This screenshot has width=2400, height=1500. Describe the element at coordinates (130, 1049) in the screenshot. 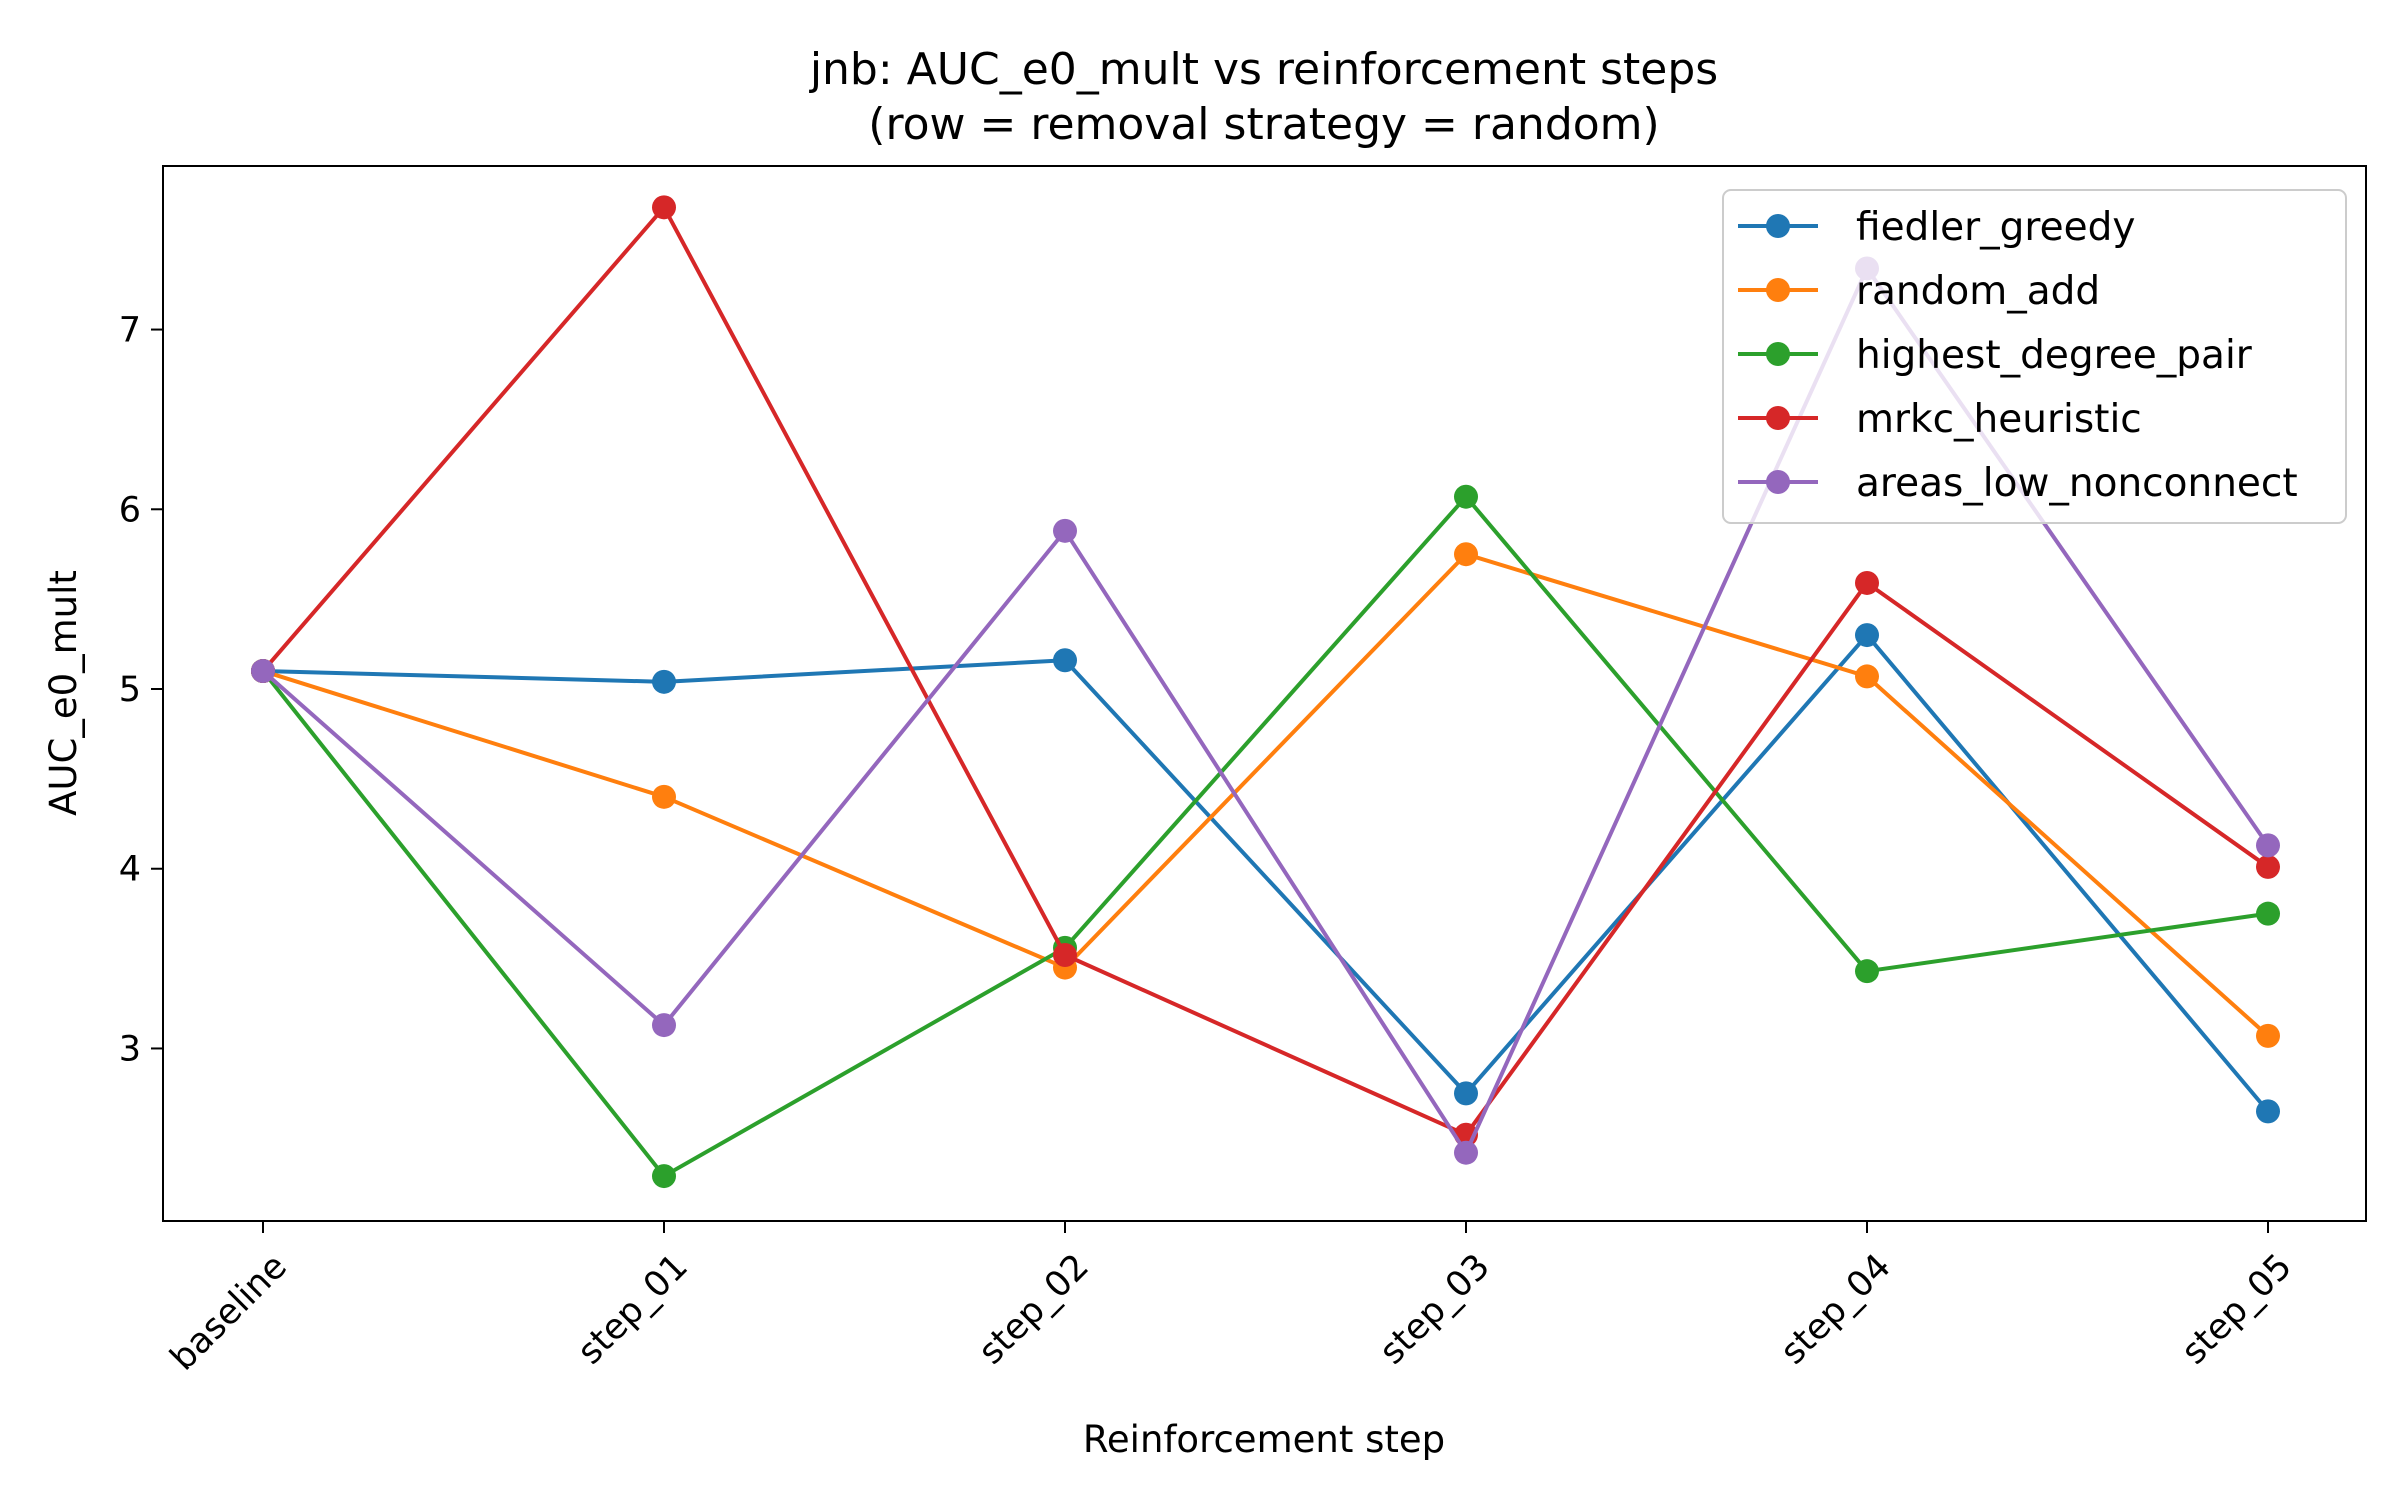

I see `y-tick-label: 3` at that location.